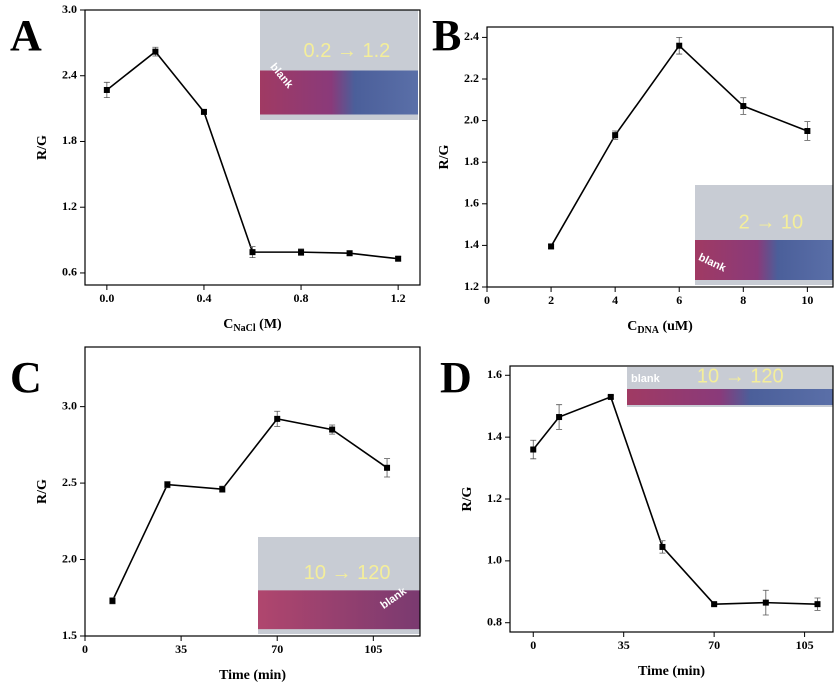  Describe the element at coordinates (446, 35) in the screenshot. I see `panel-letter: B` at that location.